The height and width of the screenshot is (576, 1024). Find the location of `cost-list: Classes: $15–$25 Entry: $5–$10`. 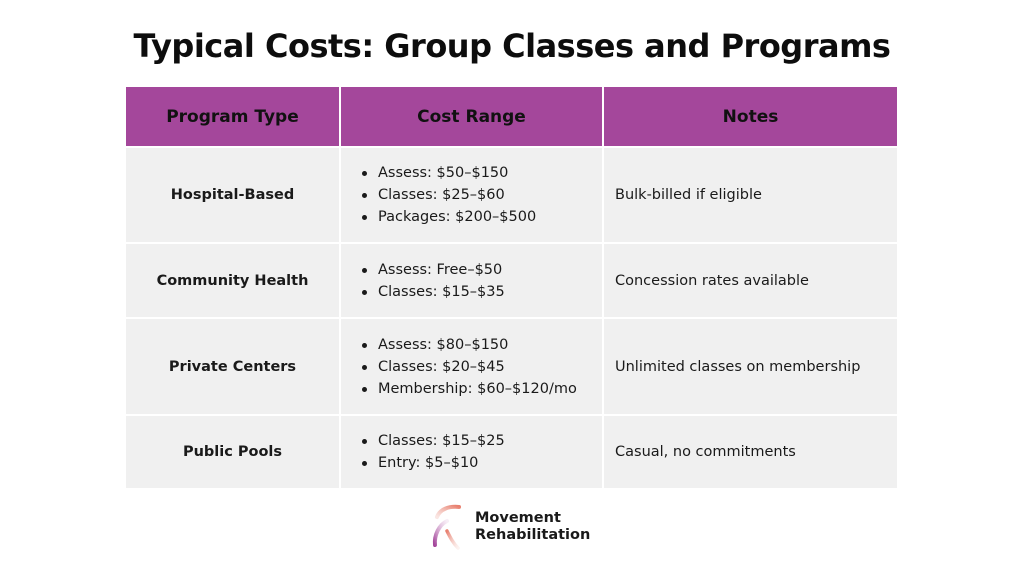

cost-list: Classes: $15–$25 Entry: $5–$10 is located at coordinates (471, 452).